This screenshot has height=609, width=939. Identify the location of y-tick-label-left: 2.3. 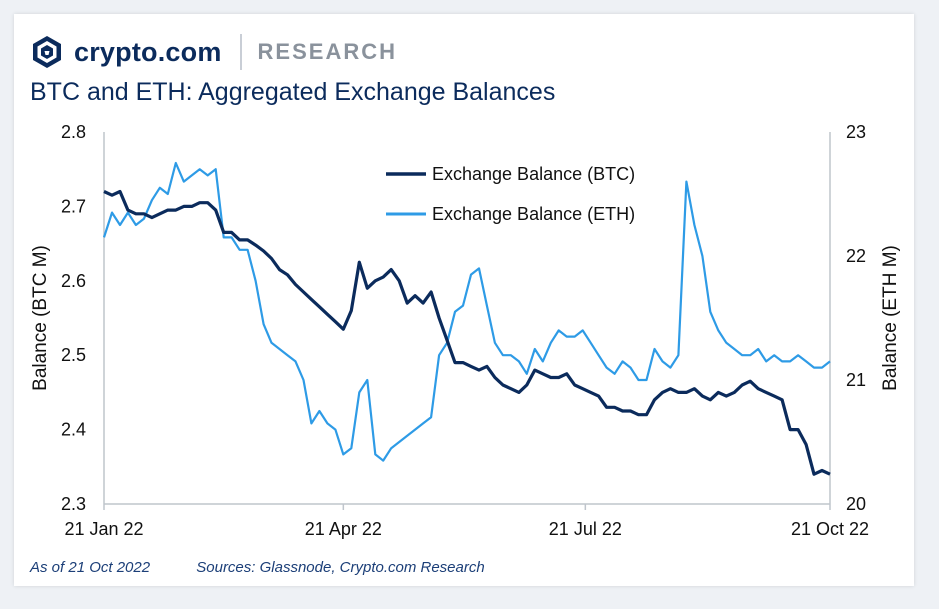
(73, 504).